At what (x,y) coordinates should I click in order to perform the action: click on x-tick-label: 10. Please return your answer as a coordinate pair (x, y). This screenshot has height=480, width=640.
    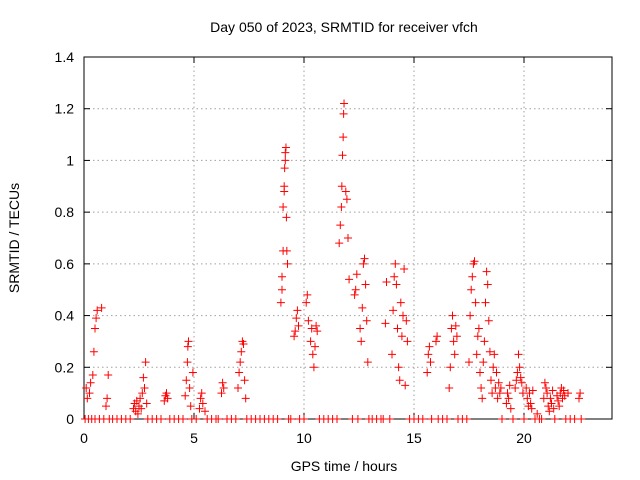
    Looking at the image, I should click on (304, 438).